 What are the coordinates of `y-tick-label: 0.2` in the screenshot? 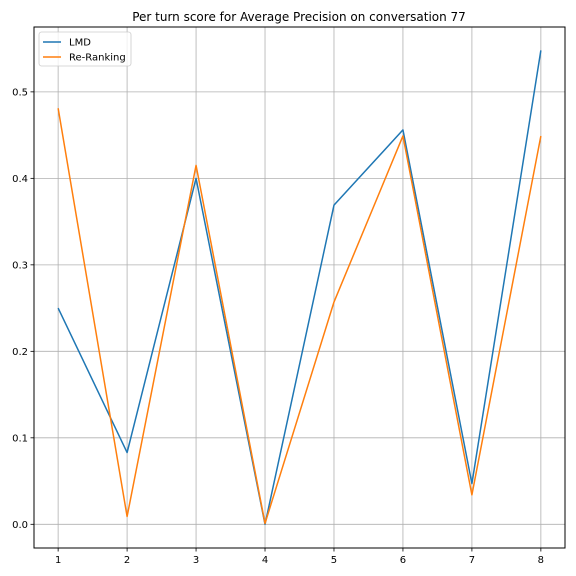 It's located at (20, 352).